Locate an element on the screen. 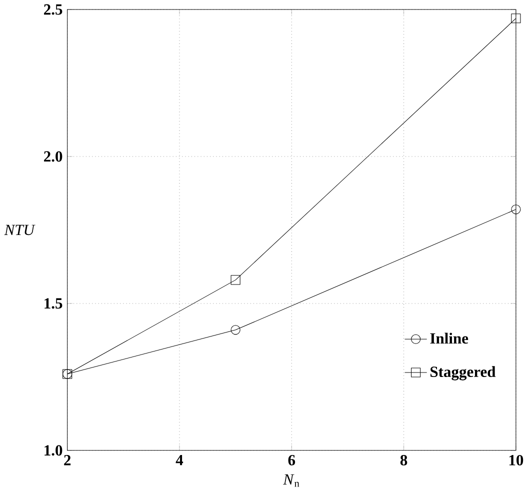  x-tick-label: 4 is located at coordinates (180, 460).